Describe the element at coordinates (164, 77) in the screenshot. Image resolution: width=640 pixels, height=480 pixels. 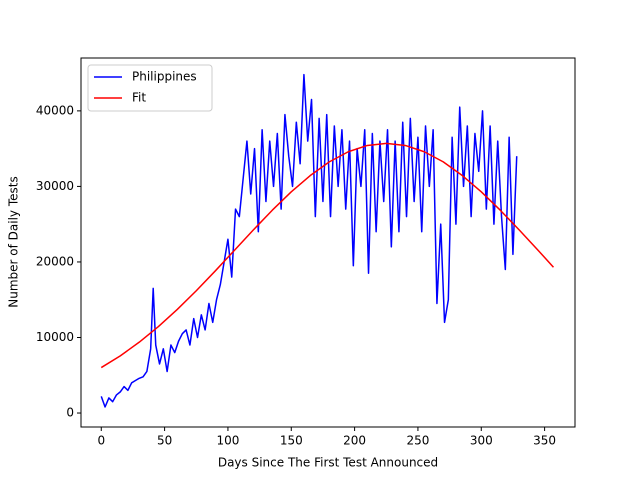
I see `legend-label: Philippines` at that location.